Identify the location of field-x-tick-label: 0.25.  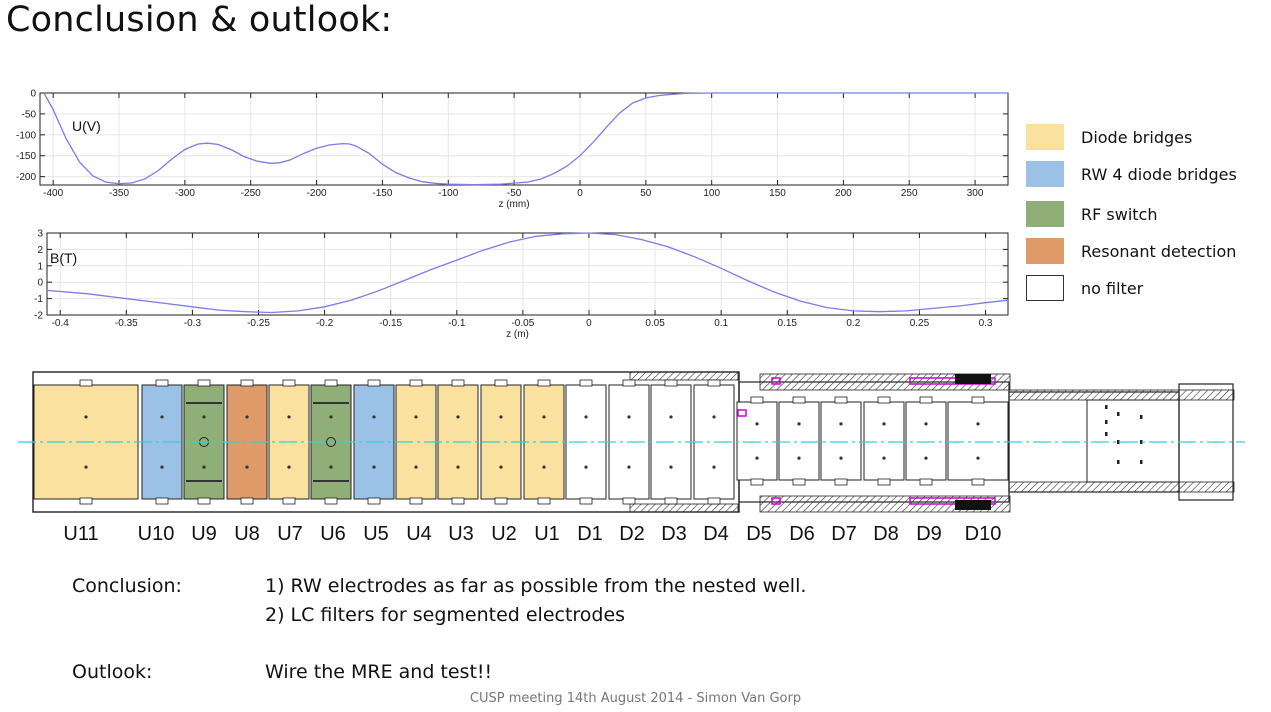
(920, 323).